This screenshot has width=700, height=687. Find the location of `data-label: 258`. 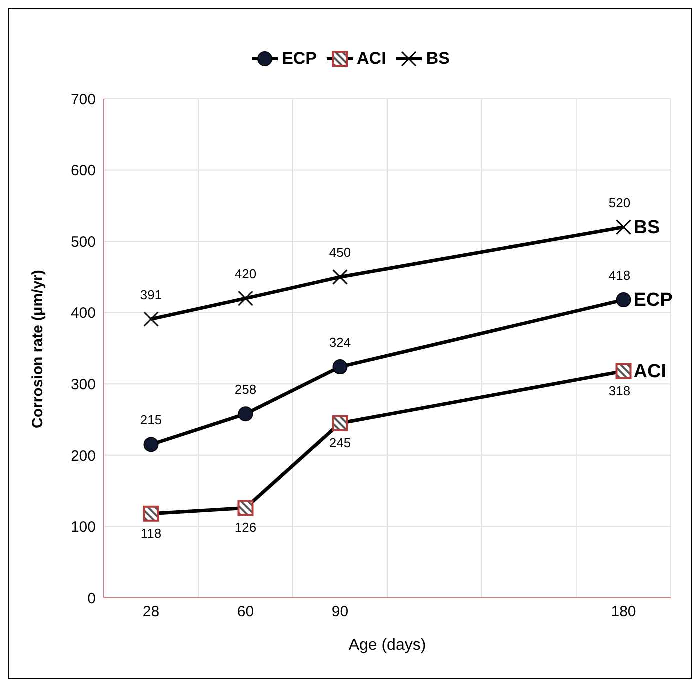

data-label: 258 is located at coordinates (245, 390).